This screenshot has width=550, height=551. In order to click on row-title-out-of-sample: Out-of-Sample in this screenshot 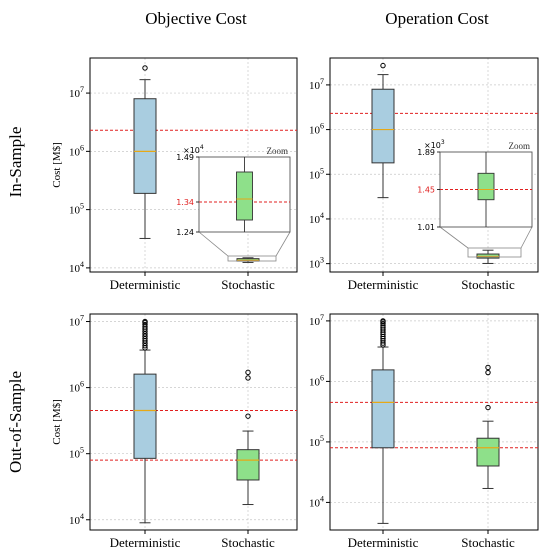, I will do `click(15, 422)`.